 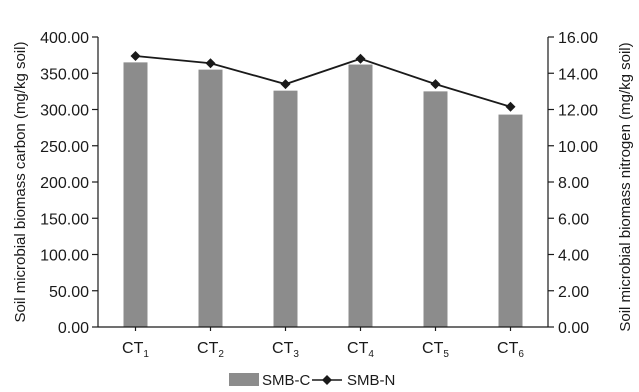 What do you see at coordinates (64, 219) in the screenshot?
I see `left-tick-label: 150.00` at bounding box center [64, 219].